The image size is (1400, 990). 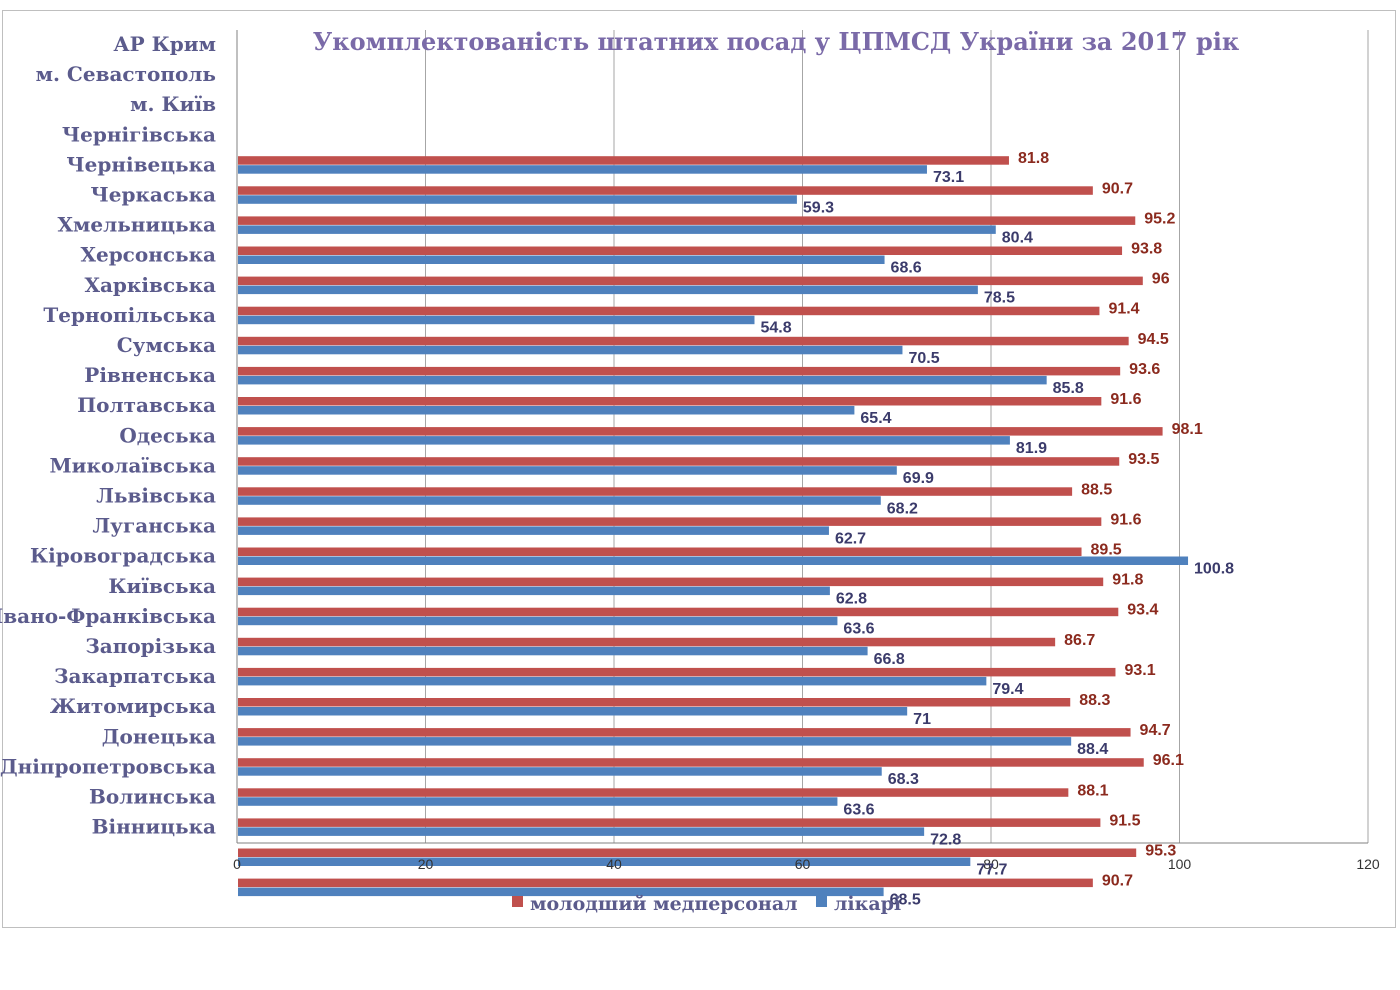 What do you see at coordinates (1096, 489) in the screenshot?
I see `data-label-junior-staff: 88.5` at bounding box center [1096, 489].